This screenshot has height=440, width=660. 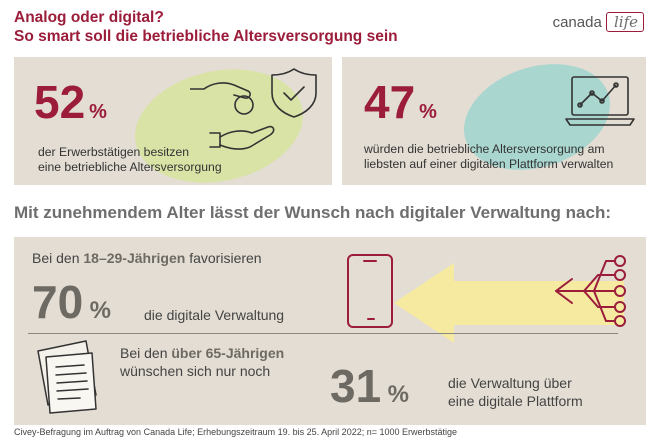 What do you see at coordinates (214, 315) in the screenshot?
I see `stat-70-desc: die digitale Verwaltung` at bounding box center [214, 315].